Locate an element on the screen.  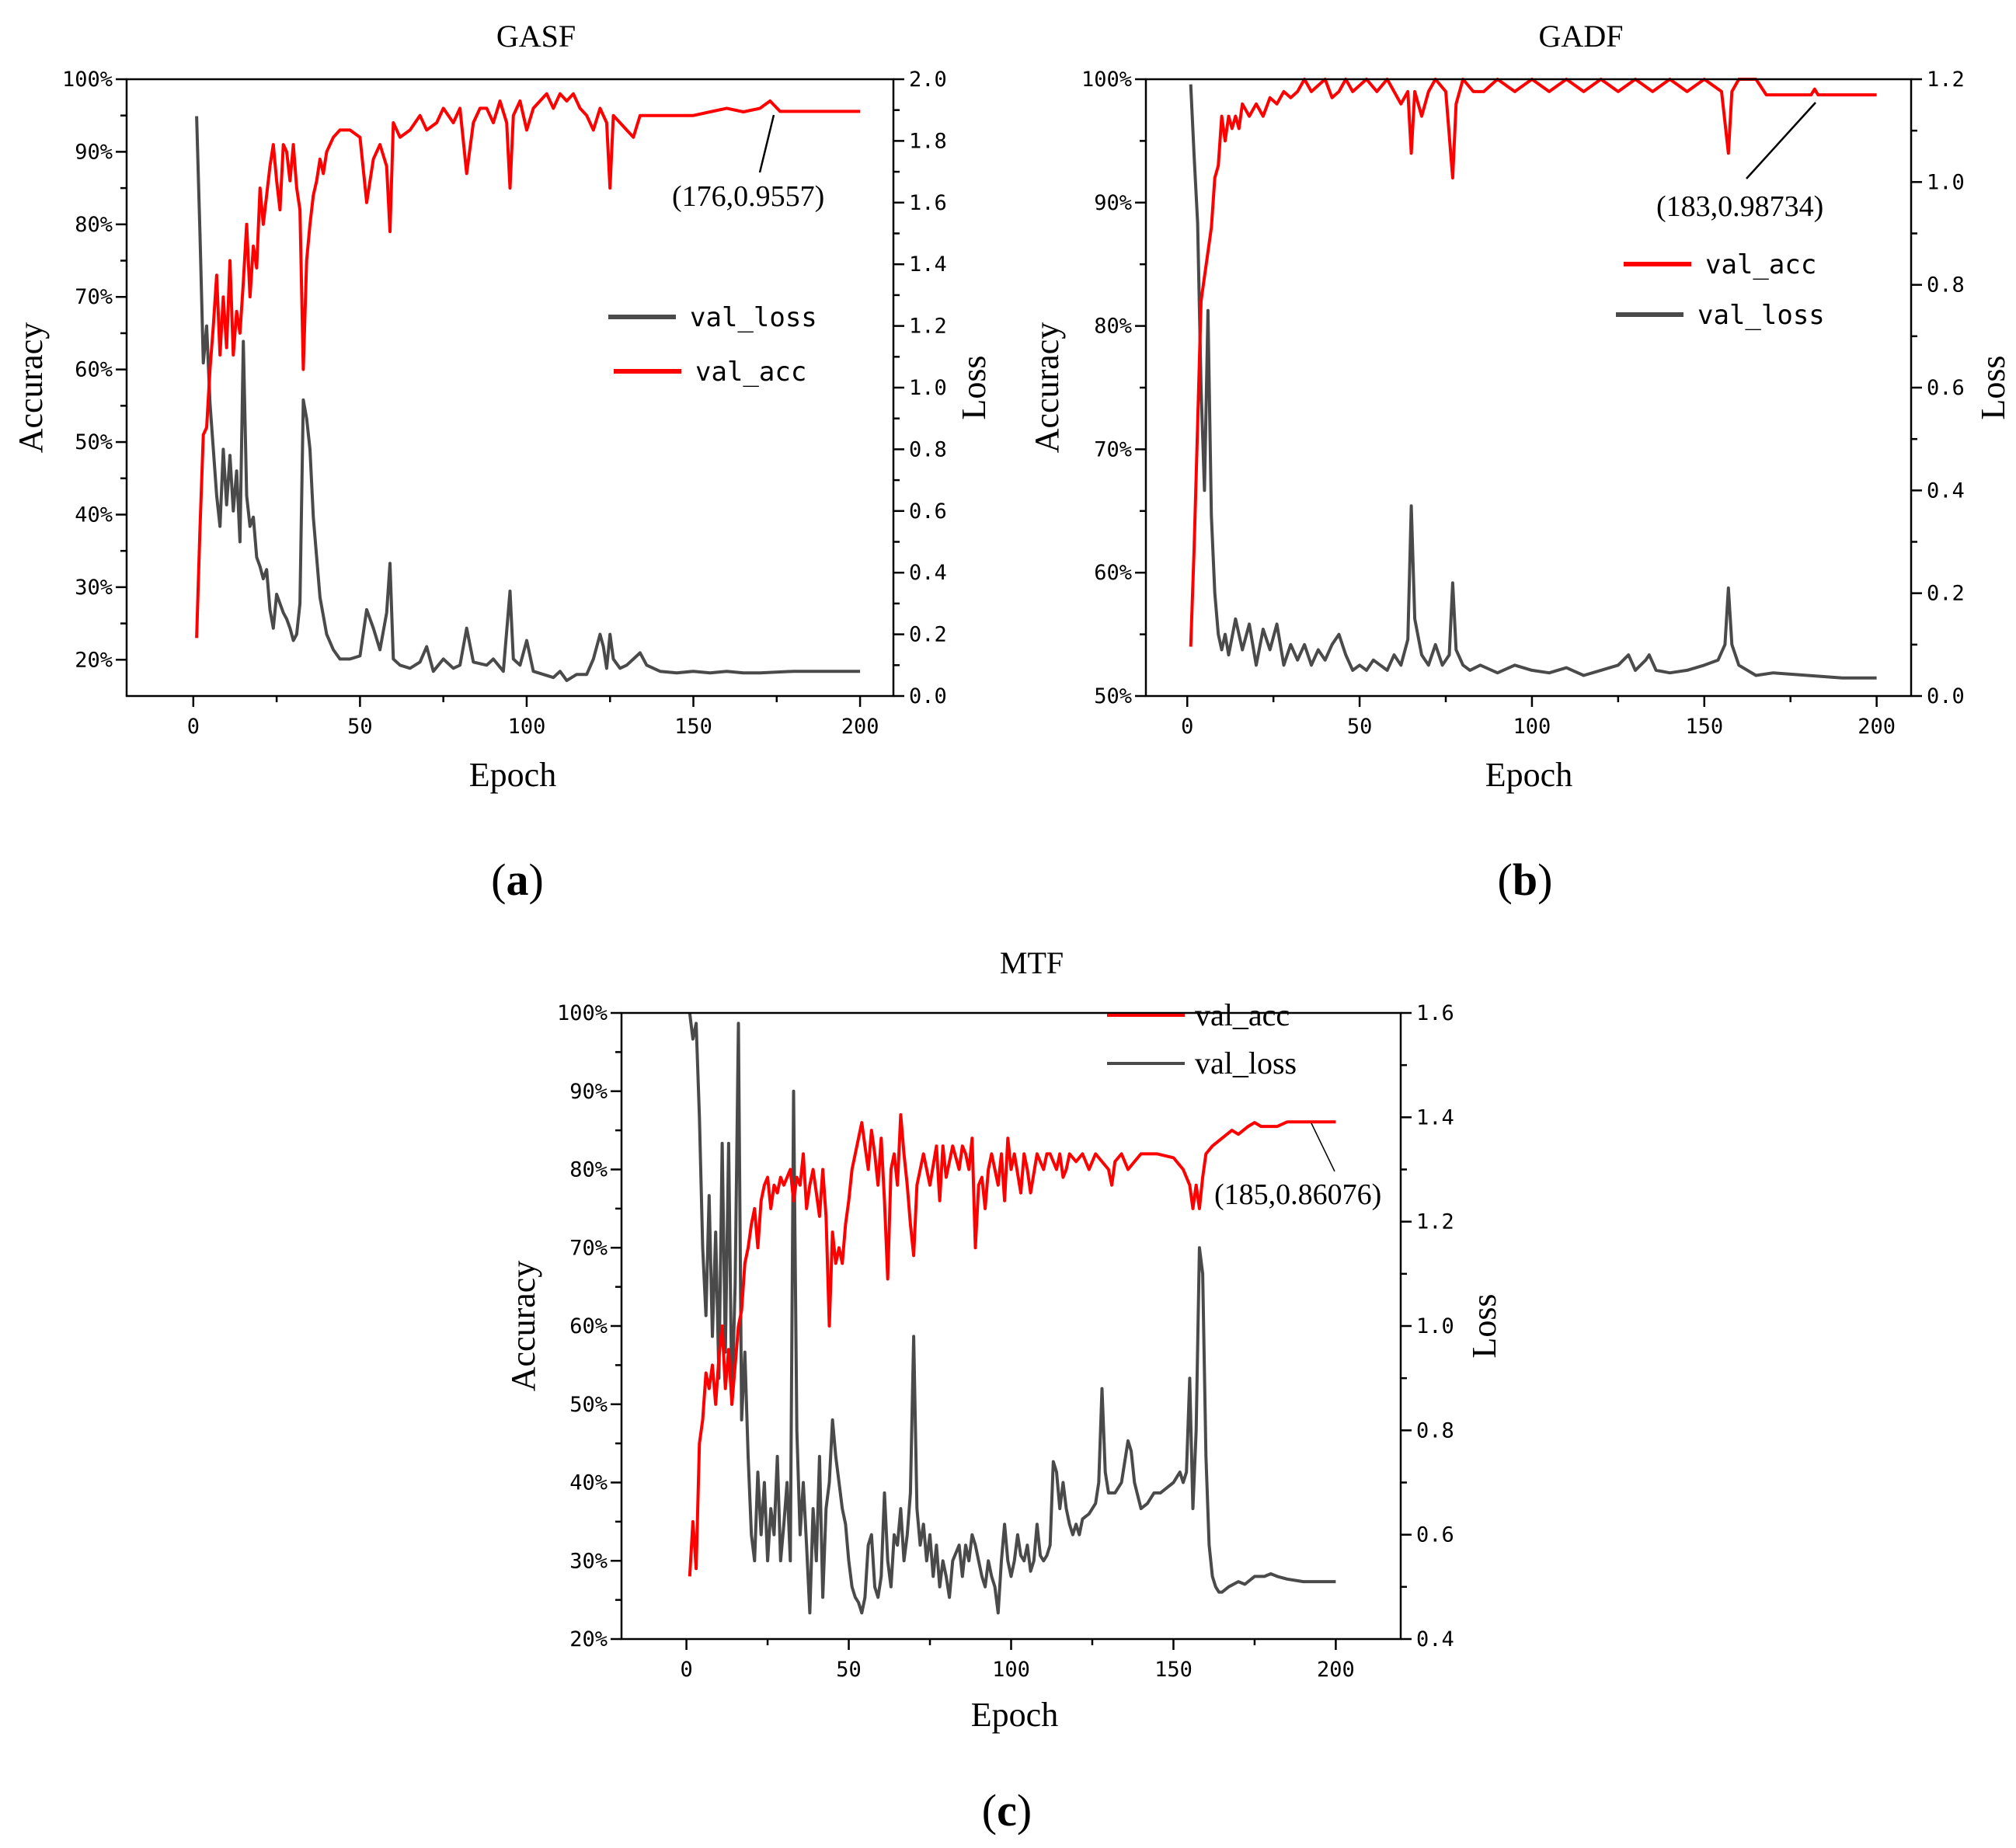
legend: val_acc val_loss is located at coordinates (1202, 1039).